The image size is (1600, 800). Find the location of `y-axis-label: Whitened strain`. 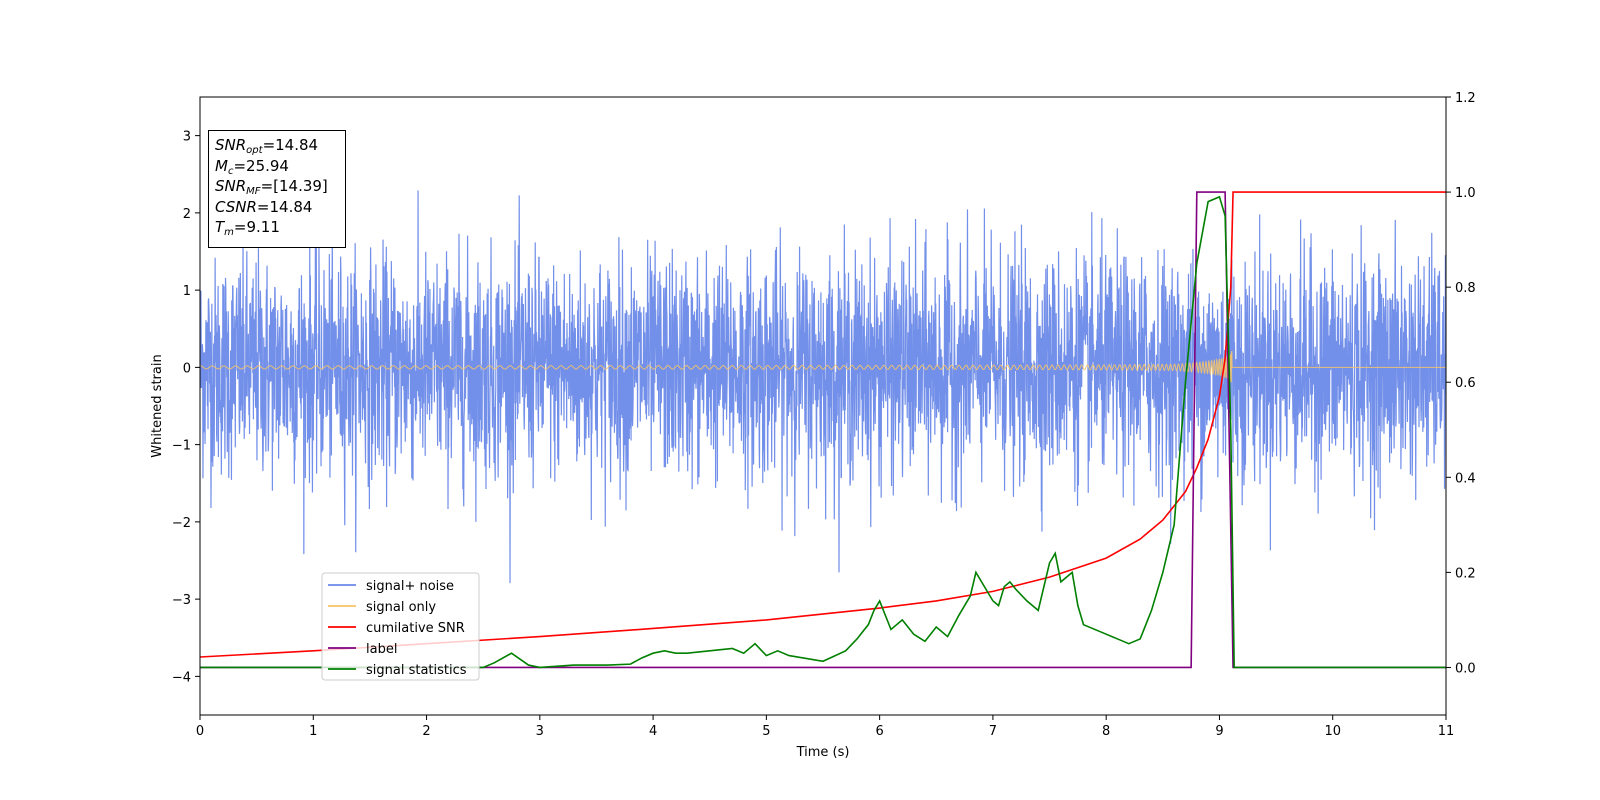

y-axis-label: Whitened strain is located at coordinates (157, 405).